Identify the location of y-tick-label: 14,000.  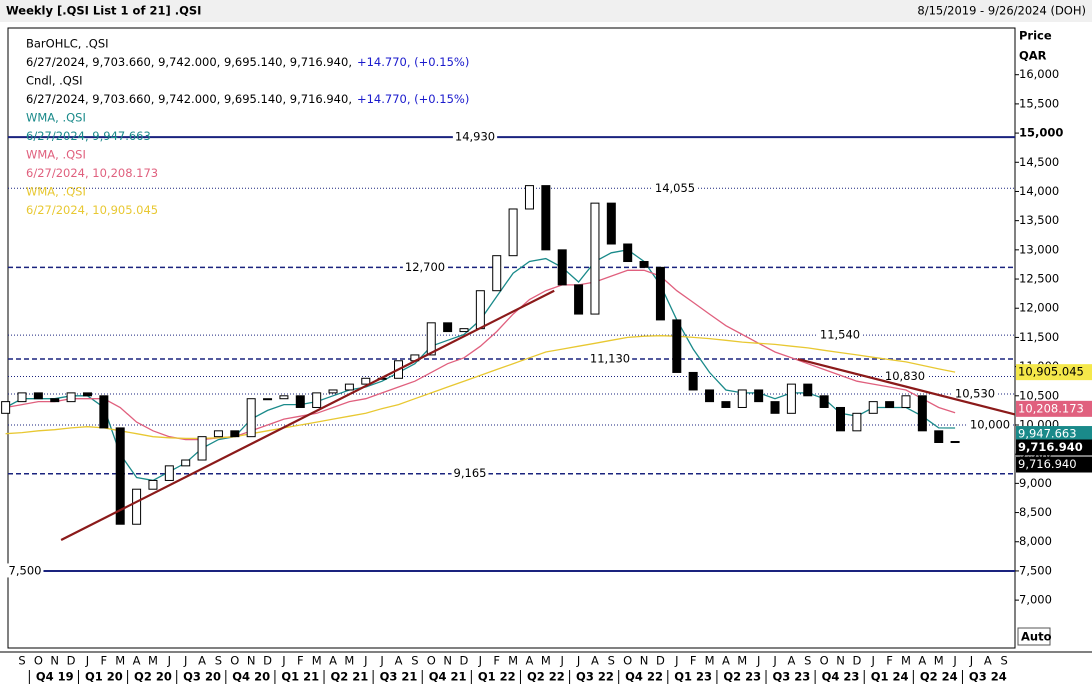
(1039, 191).